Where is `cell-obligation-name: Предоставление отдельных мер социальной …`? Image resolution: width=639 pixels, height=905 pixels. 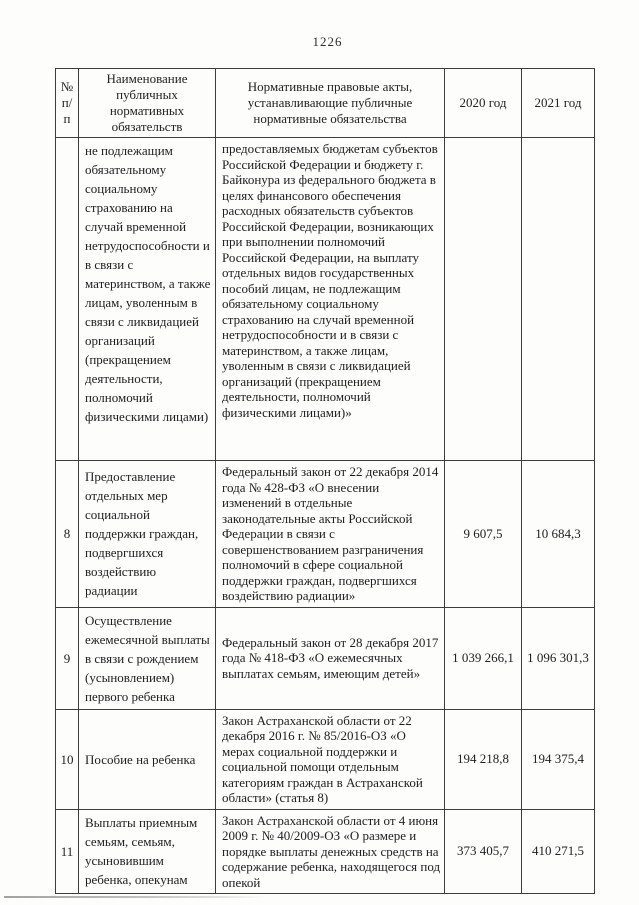
cell-obligation-name: Предоставление отдельных мер социальной … is located at coordinates (147, 534).